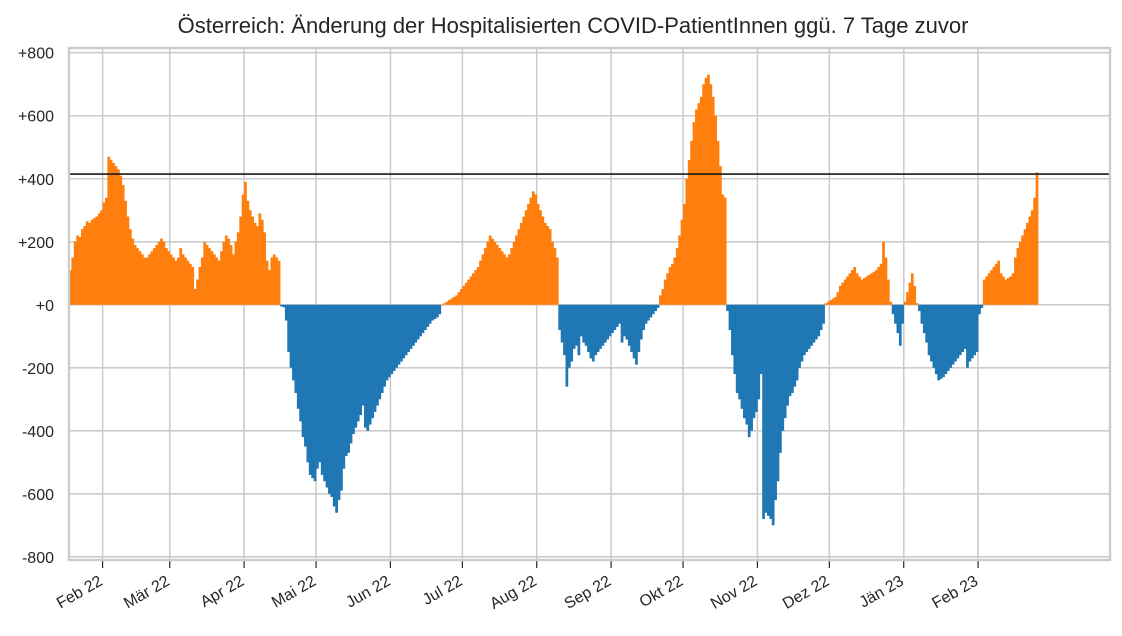 The height and width of the screenshot is (636, 1122). What do you see at coordinates (38, 369) in the screenshot?
I see `y-tick-label: -200` at bounding box center [38, 369].